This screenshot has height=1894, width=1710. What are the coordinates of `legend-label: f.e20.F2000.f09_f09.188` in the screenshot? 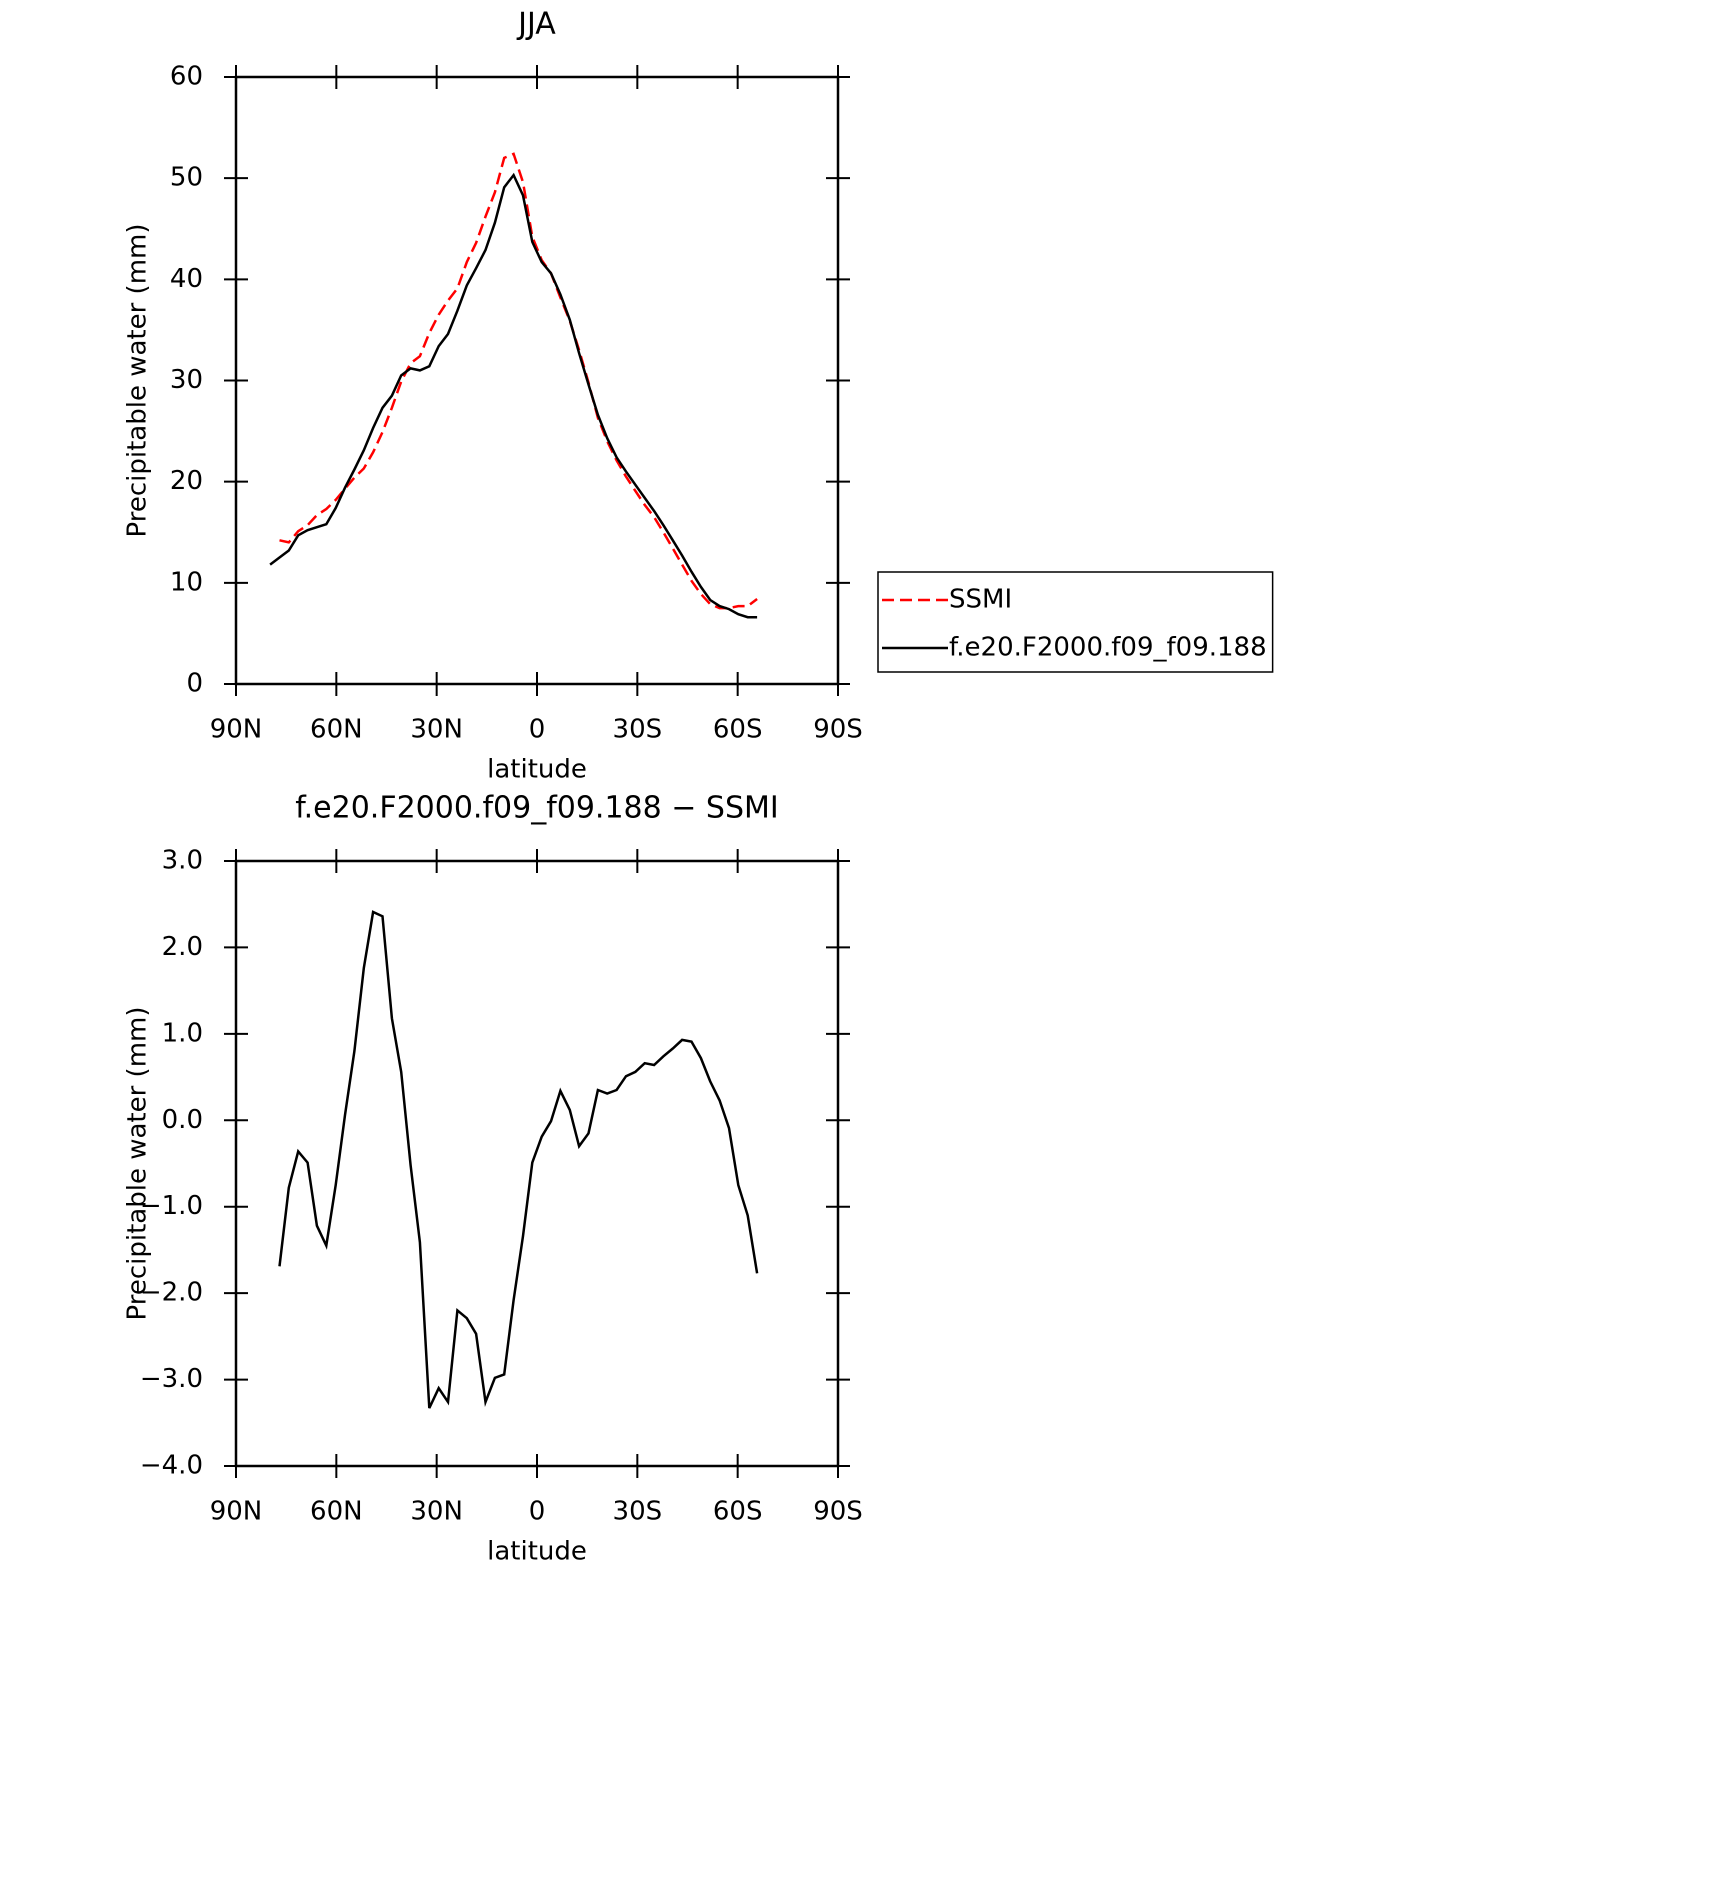 It's located at (1108, 648).